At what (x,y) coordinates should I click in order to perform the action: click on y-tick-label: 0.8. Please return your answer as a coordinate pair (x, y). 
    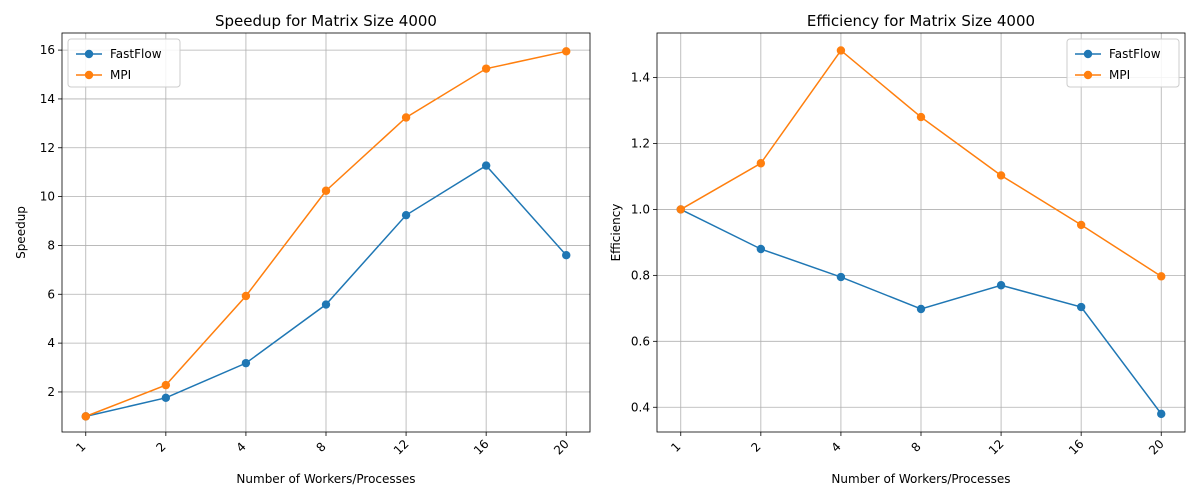
    Looking at the image, I should click on (640, 275).